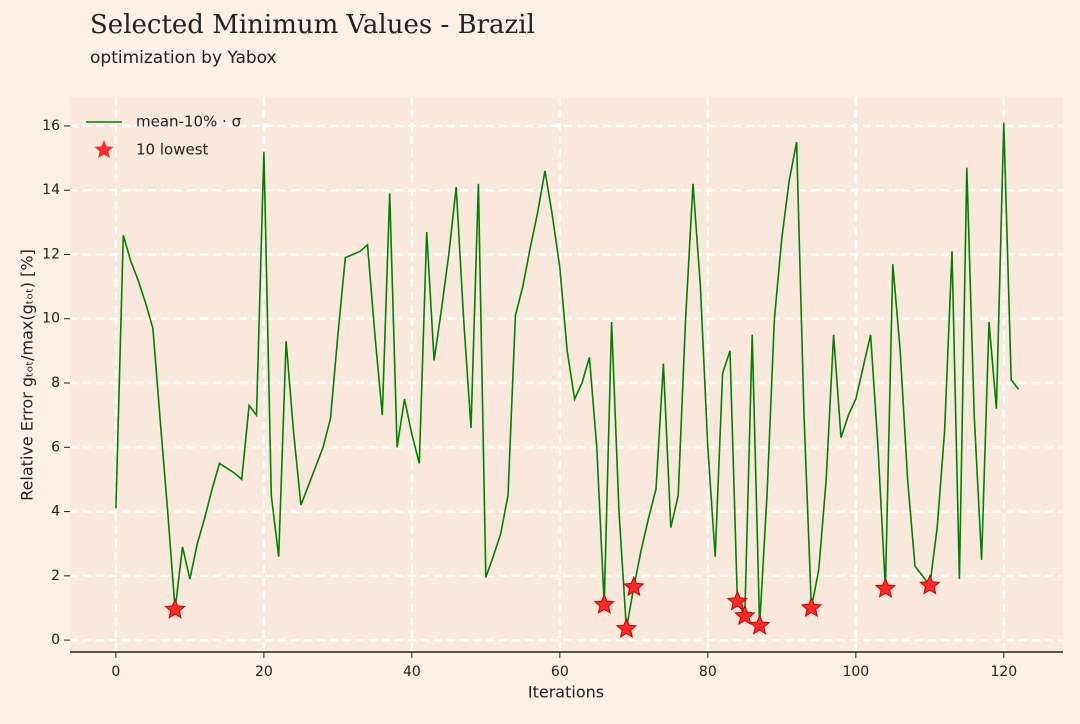 The height and width of the screenshot is (724, 1080). I want to click on x-tick-label: 40, so click(412, 672).